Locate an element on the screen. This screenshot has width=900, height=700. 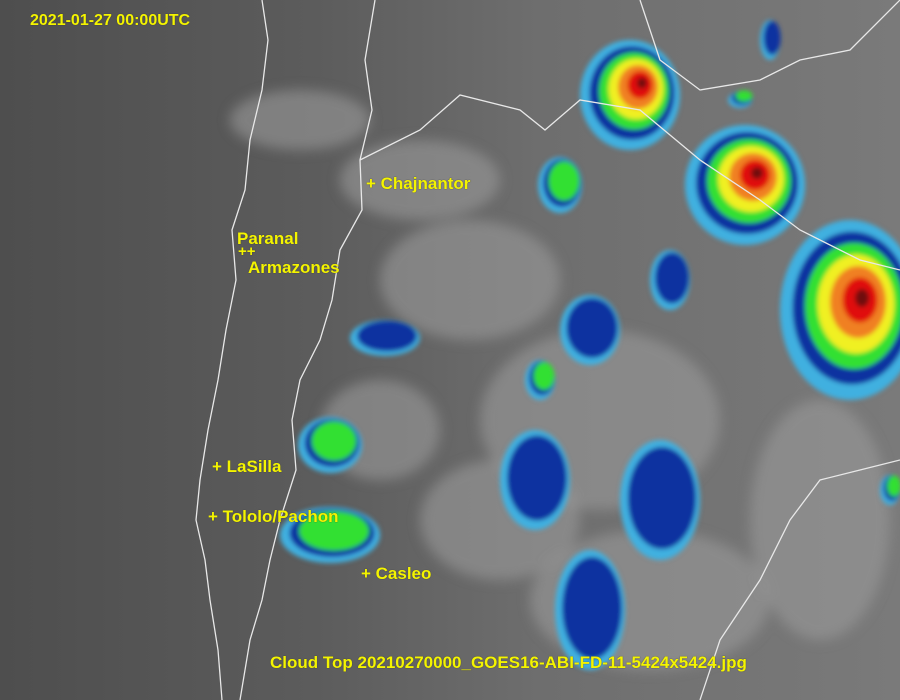
paraguay-border is located at coordinates (769, 45).